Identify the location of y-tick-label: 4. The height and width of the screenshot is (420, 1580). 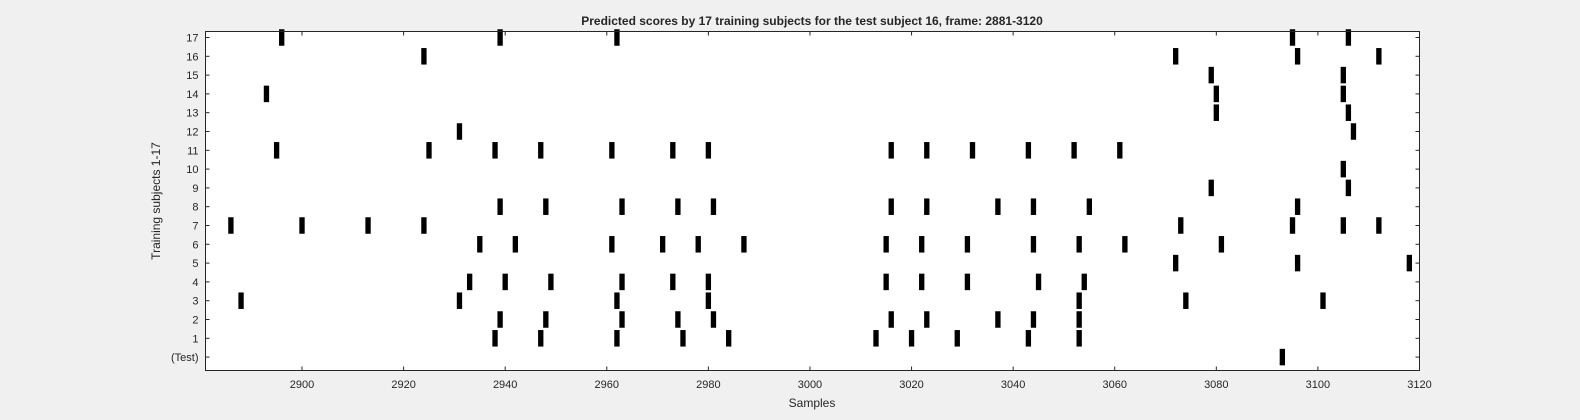
(195, 283).